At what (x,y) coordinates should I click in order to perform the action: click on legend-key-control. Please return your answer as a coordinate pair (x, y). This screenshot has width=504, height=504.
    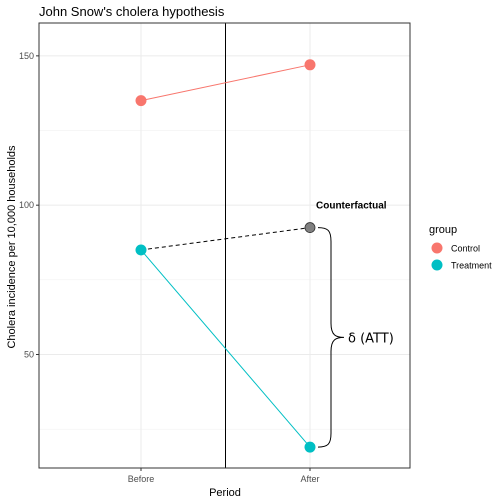
    Looking at the image, I should click on (437, 248).